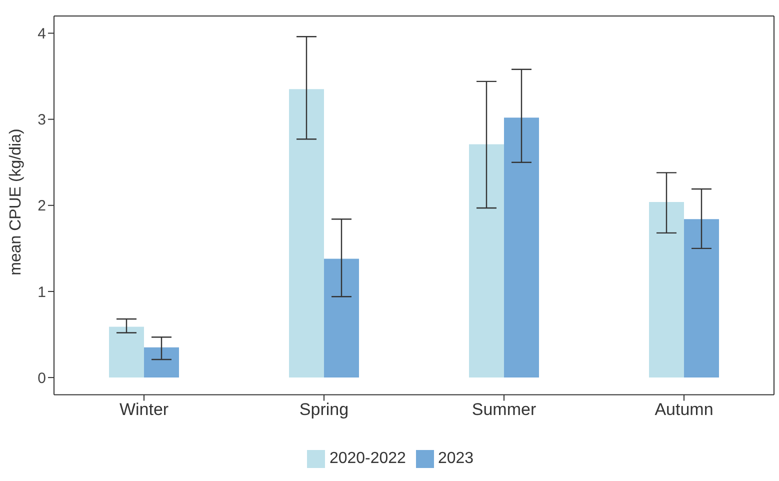 This screenshot has width=779, height=481. Describe the element at coordinates (324, 409) in the screenshot. I see `x-tick-label: Spring` at that location.